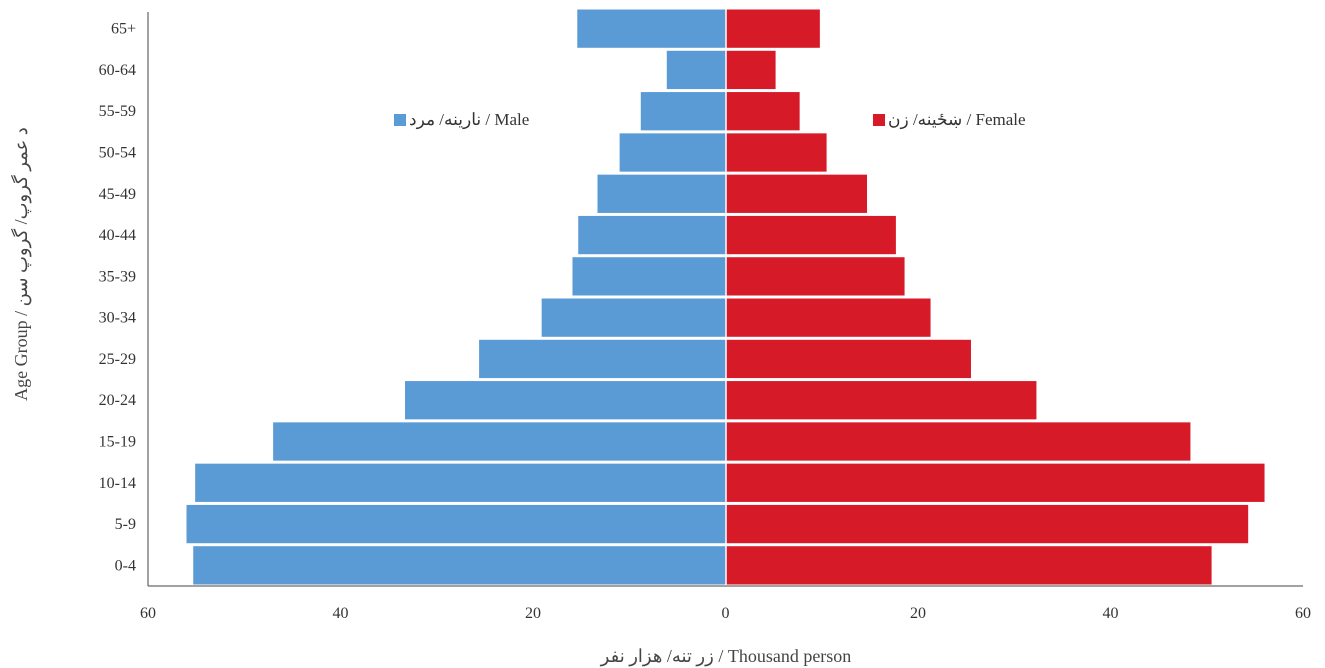 The image size is (1325, 668). I want to click on y-tick-label: 25-29, so click(117, 359).